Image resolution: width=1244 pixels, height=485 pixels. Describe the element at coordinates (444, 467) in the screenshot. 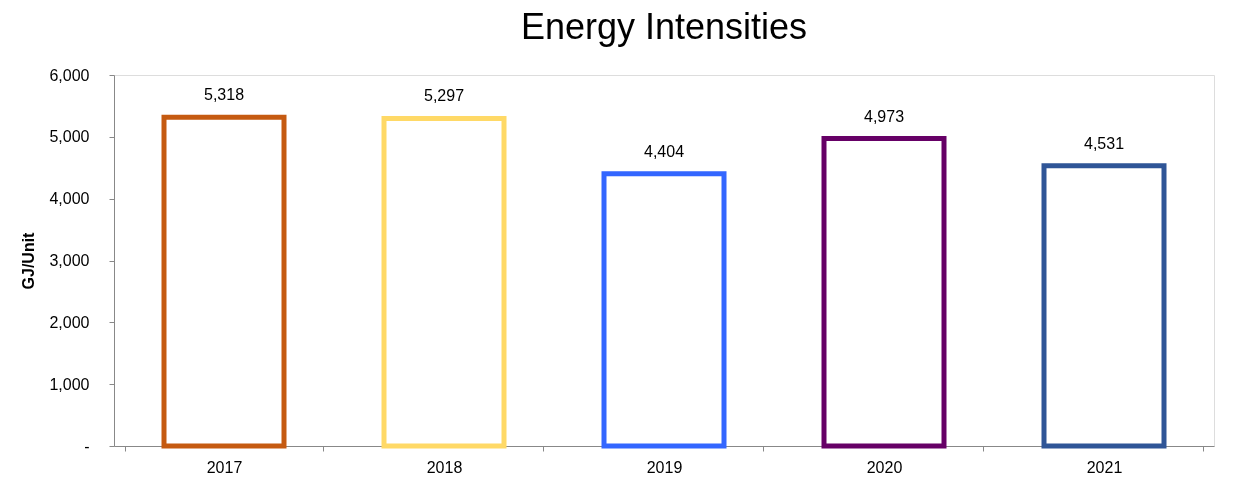

I see `x-tick-label: 2018` at that location.